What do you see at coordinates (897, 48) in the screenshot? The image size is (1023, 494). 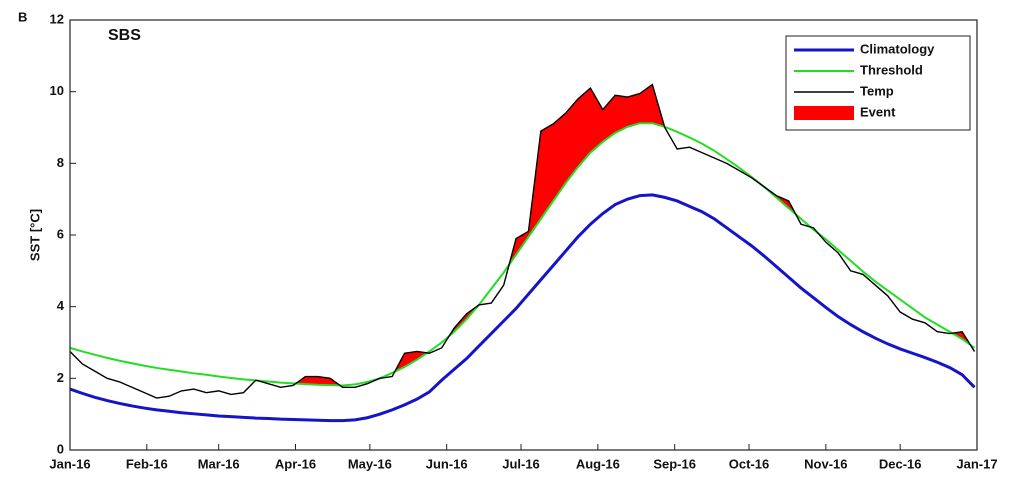 I see `legend-label: Climatology` at bounding box center [897, 48].